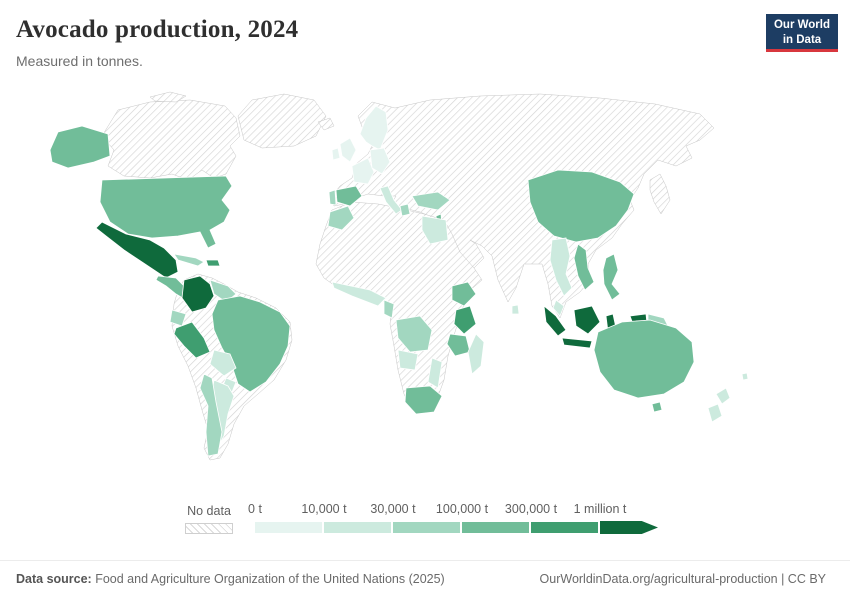 The height and width of the screenshot is (600, 850). Describe the element at coordinates (171, 140) in the screenshot. I see `land-canada` at that location.